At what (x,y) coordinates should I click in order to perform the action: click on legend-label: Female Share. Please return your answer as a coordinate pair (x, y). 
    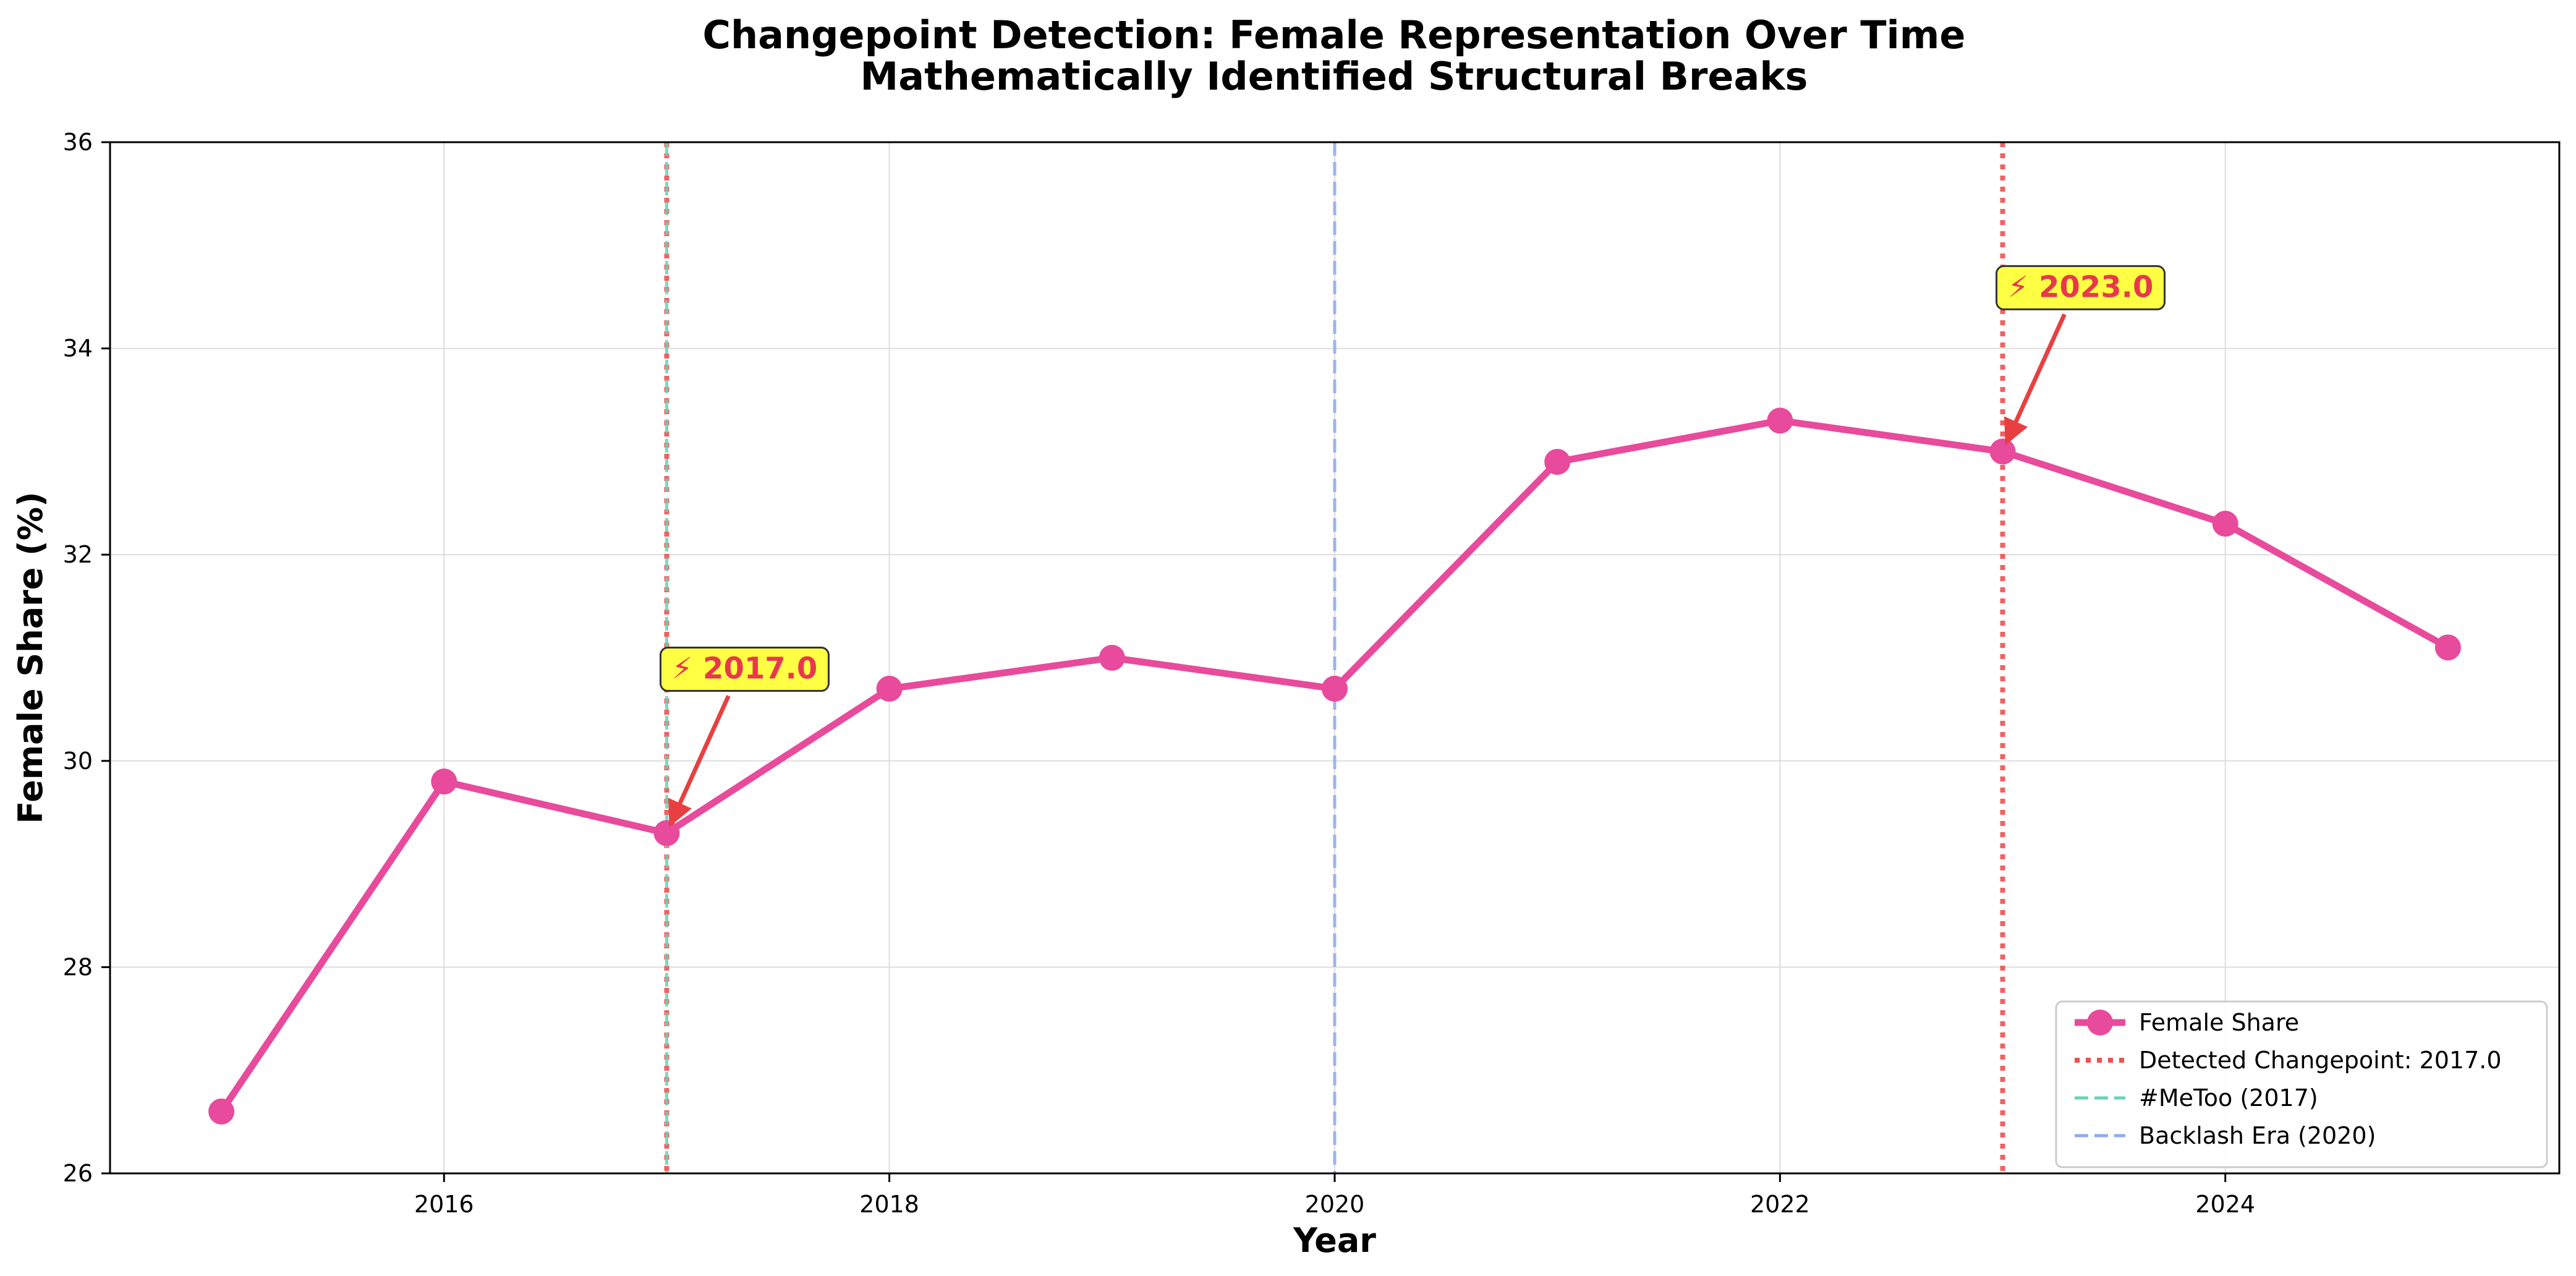
    Looking at the image, I should click on (2219, 1022).